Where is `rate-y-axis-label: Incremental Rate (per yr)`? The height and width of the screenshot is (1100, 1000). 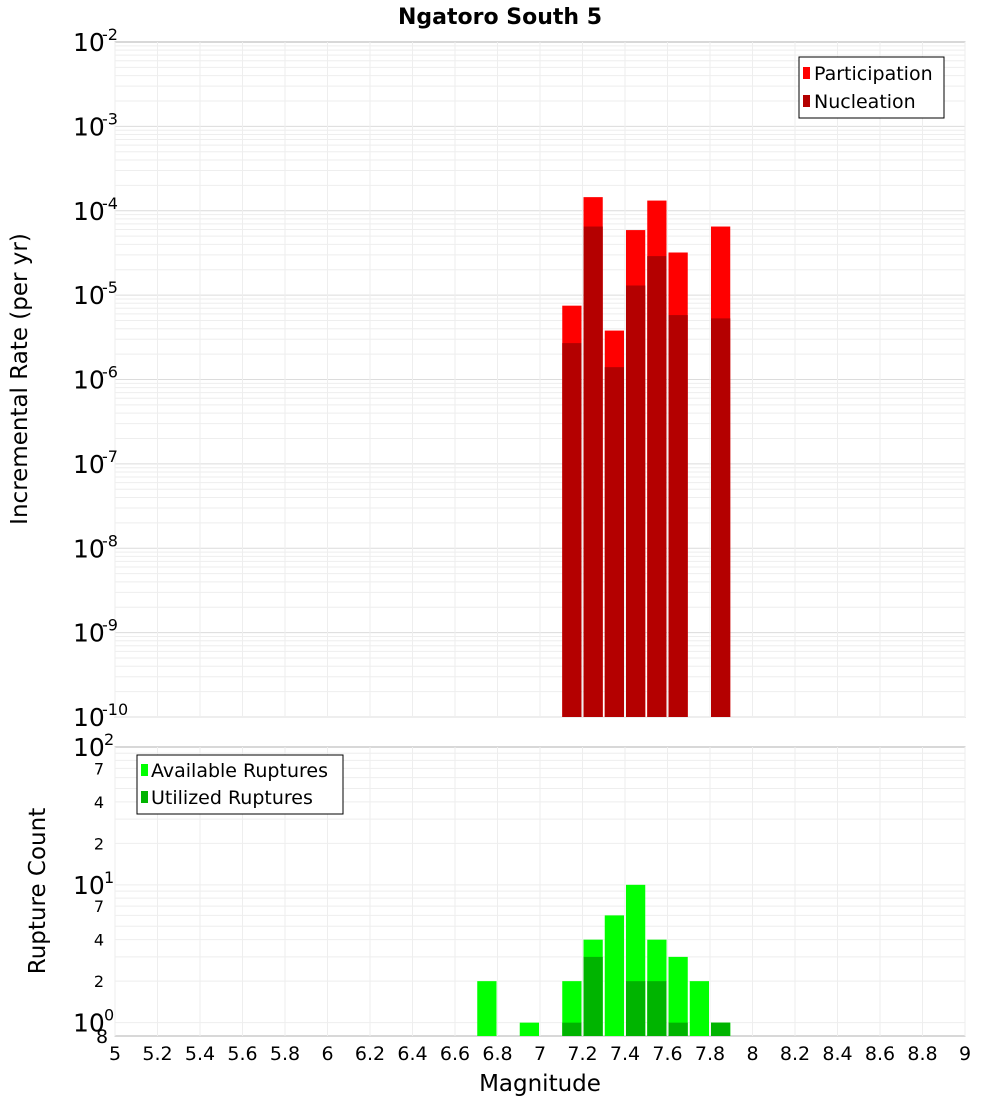
rate-y-axis-label: Incremental Rate (per yr) is located at coordinates (20, 379).